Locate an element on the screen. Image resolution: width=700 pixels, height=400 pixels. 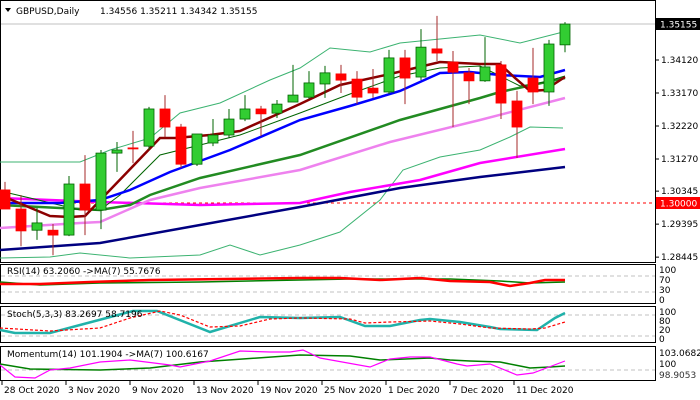
y-tick-label: 1.30345 is located at coordinates (679, 192).